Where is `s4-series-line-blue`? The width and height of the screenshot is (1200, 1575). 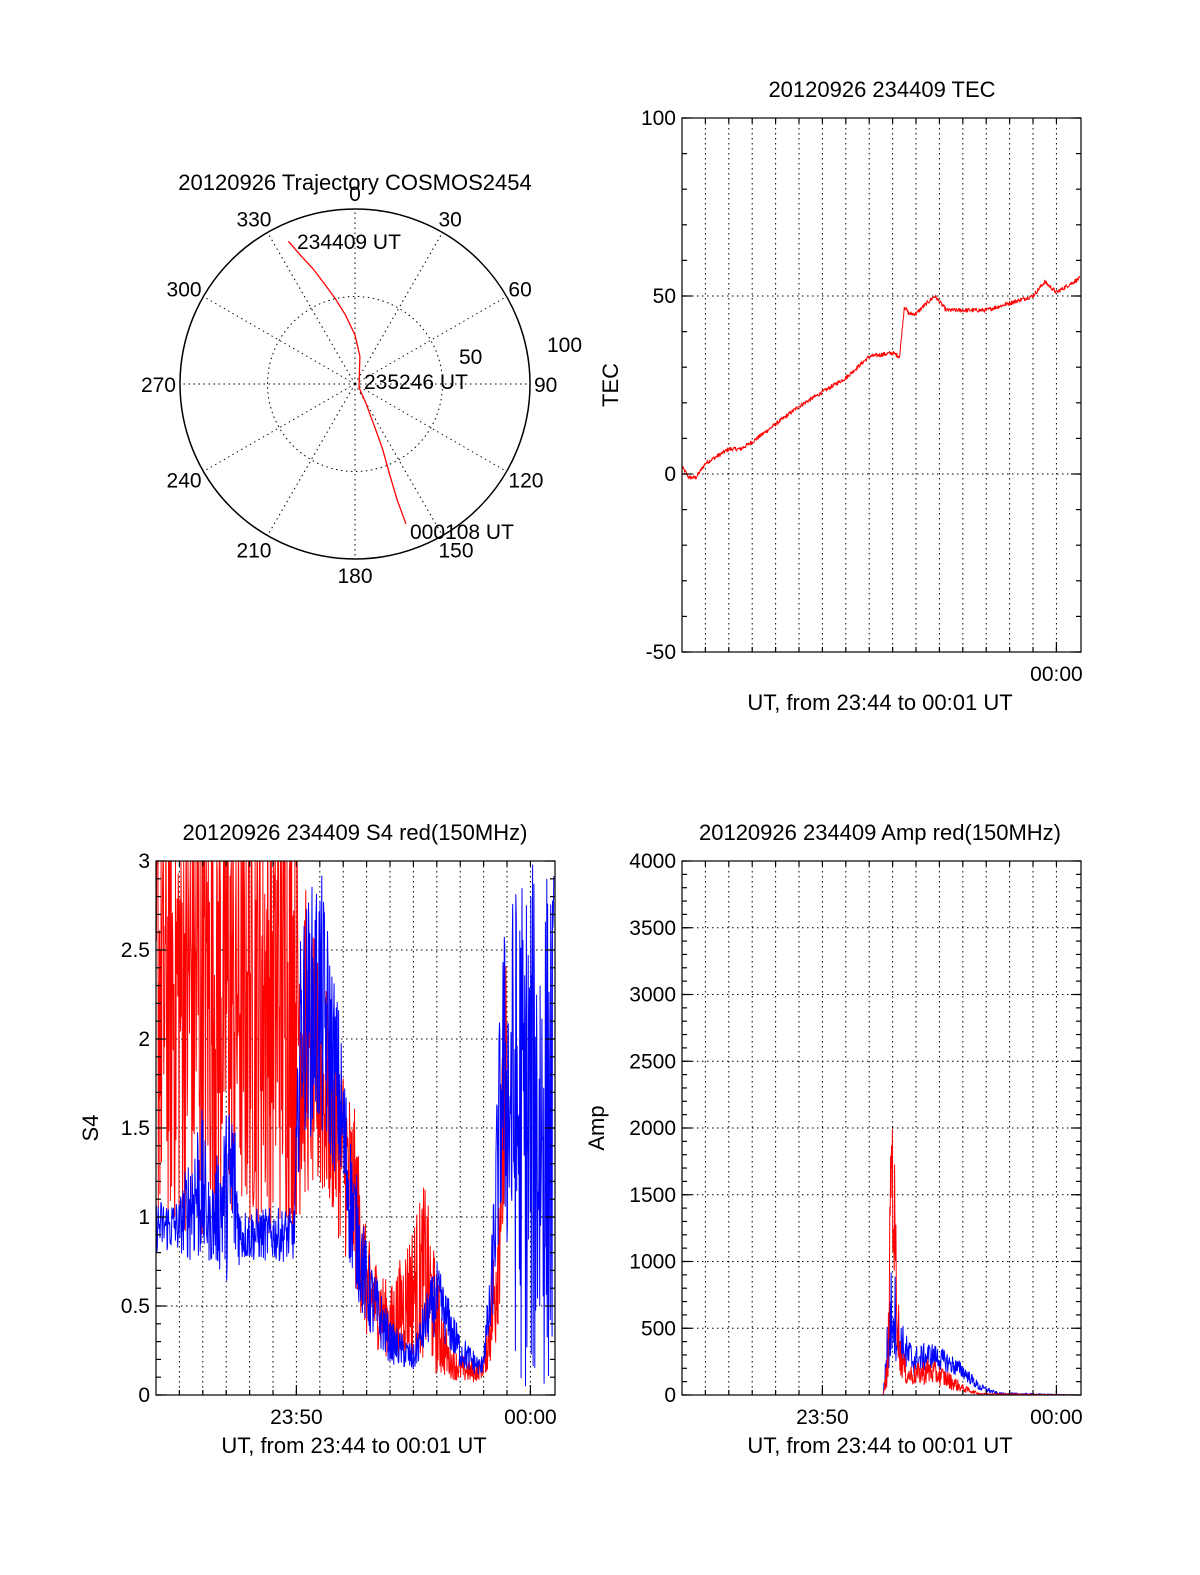 s4-series-line-blue is located at coordinates (355, 1125).